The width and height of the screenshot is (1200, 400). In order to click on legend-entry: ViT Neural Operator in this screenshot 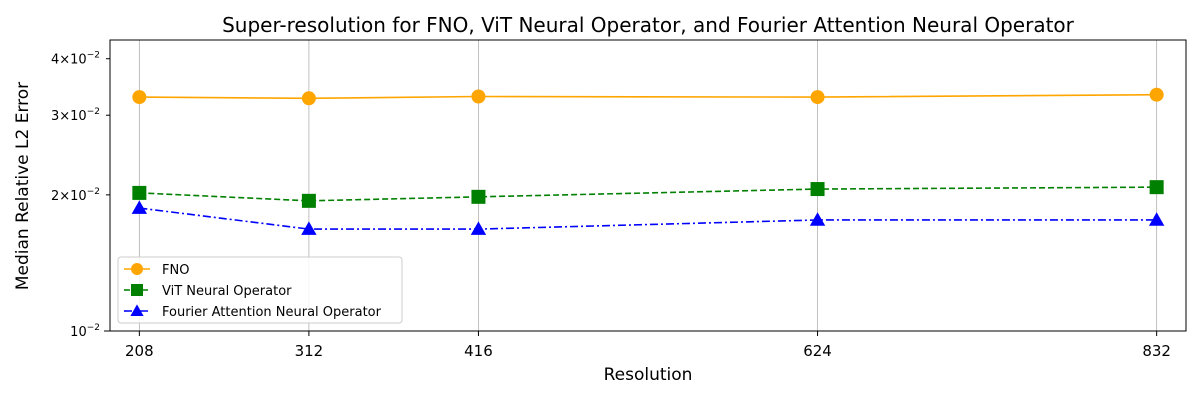, I will do `click(208, 291)`.